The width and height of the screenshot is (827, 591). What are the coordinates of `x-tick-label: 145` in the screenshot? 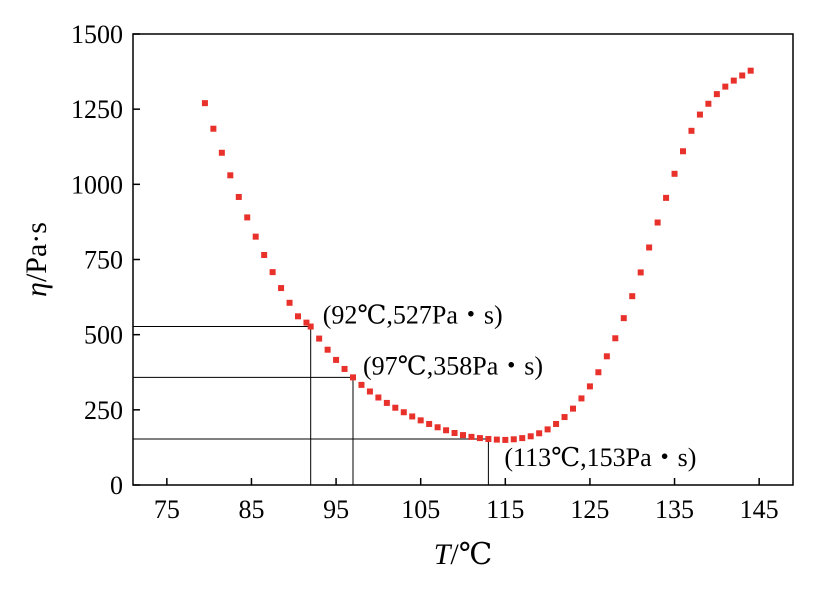 It's located at (759, 509).